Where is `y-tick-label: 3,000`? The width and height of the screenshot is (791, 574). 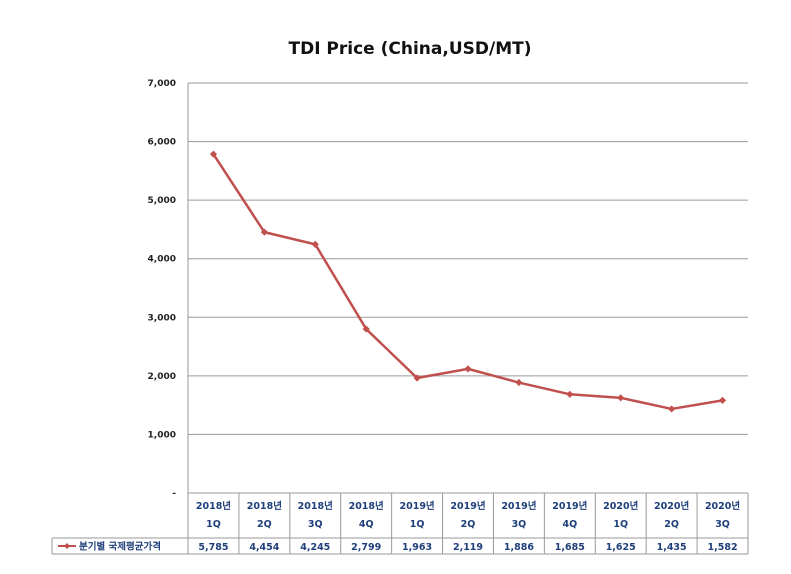
y-tick-label: 3,000 is located at coordinates (162, 318).